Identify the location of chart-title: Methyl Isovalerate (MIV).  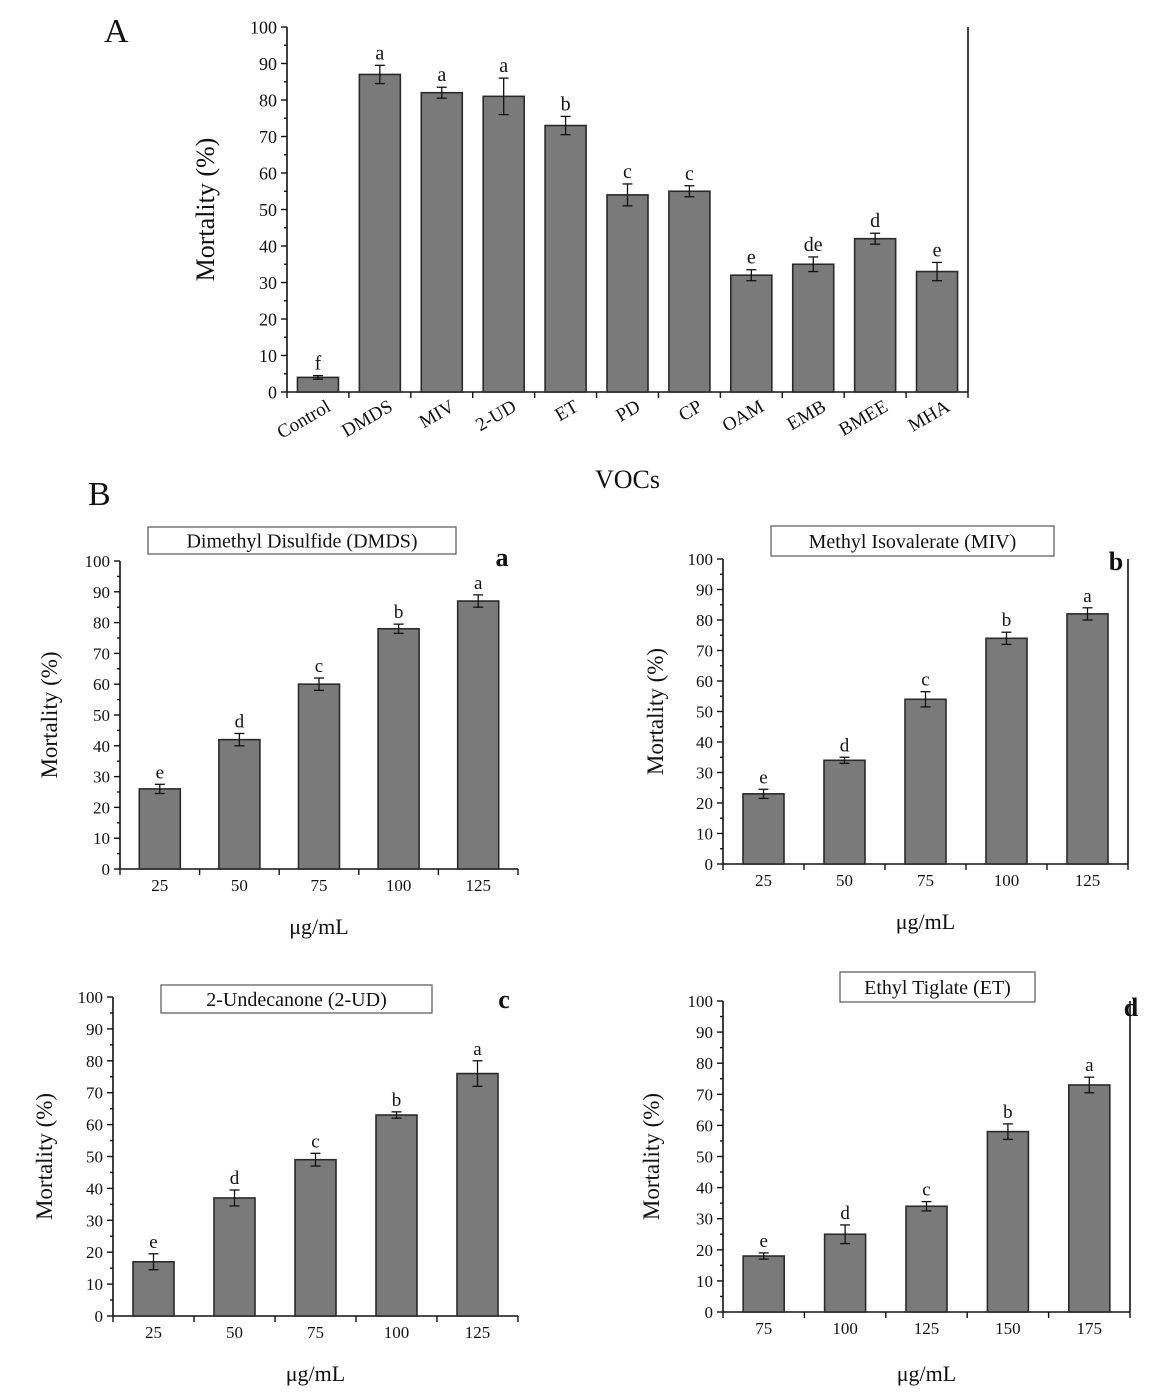
(913, 542).